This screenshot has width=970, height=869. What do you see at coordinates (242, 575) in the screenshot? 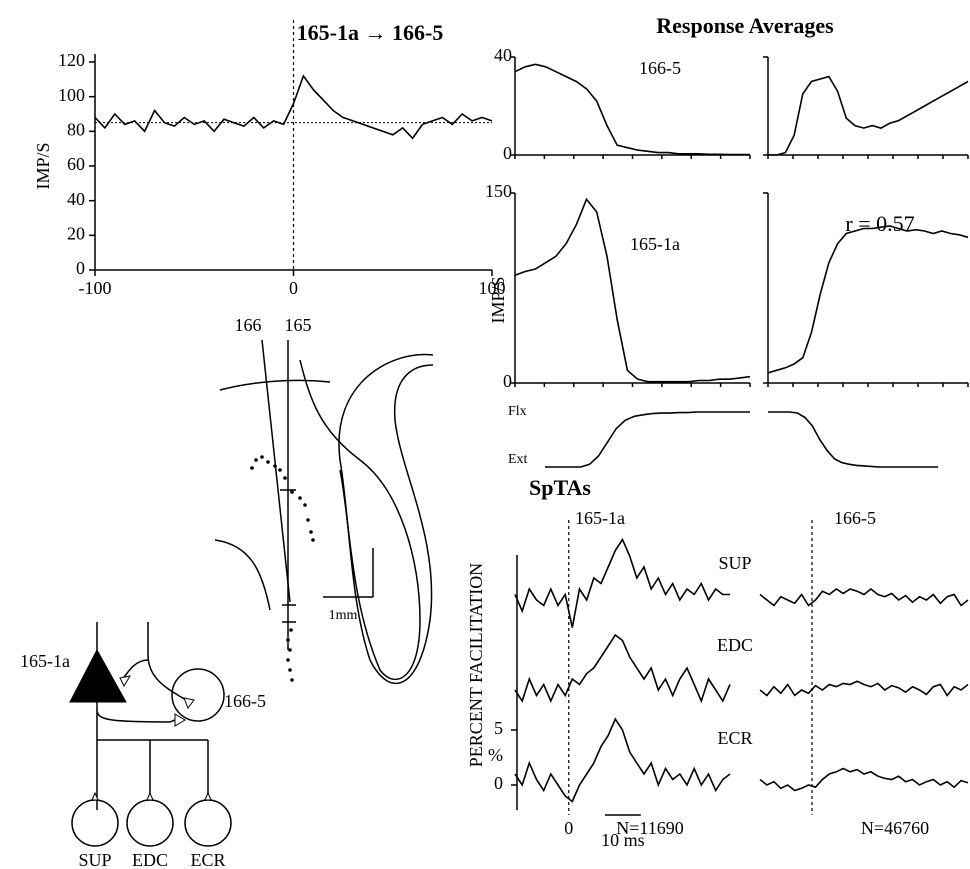
I see `white-matter-outline` at bounding box center [242, 575].